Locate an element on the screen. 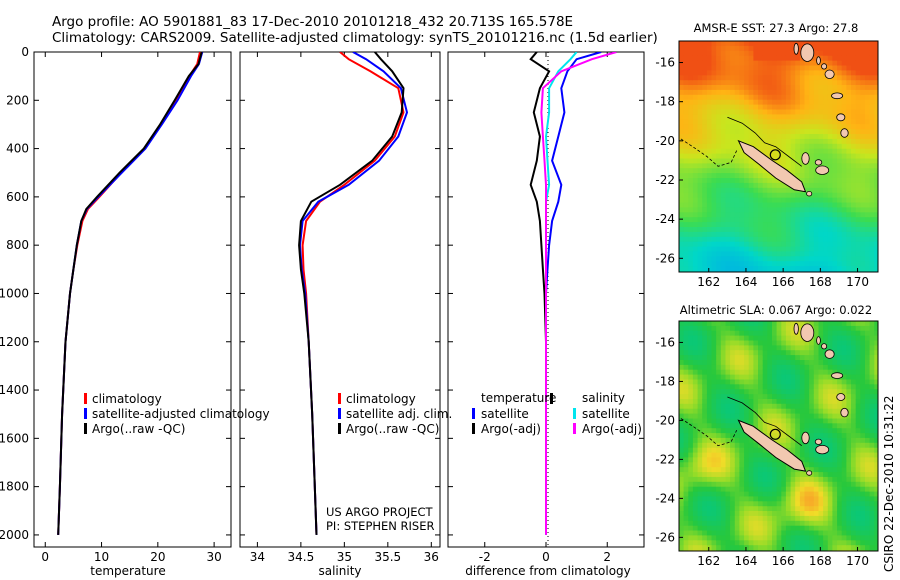 This screenshot has width=900, height=580. salinity-lines is located at coordinates (353, 293).